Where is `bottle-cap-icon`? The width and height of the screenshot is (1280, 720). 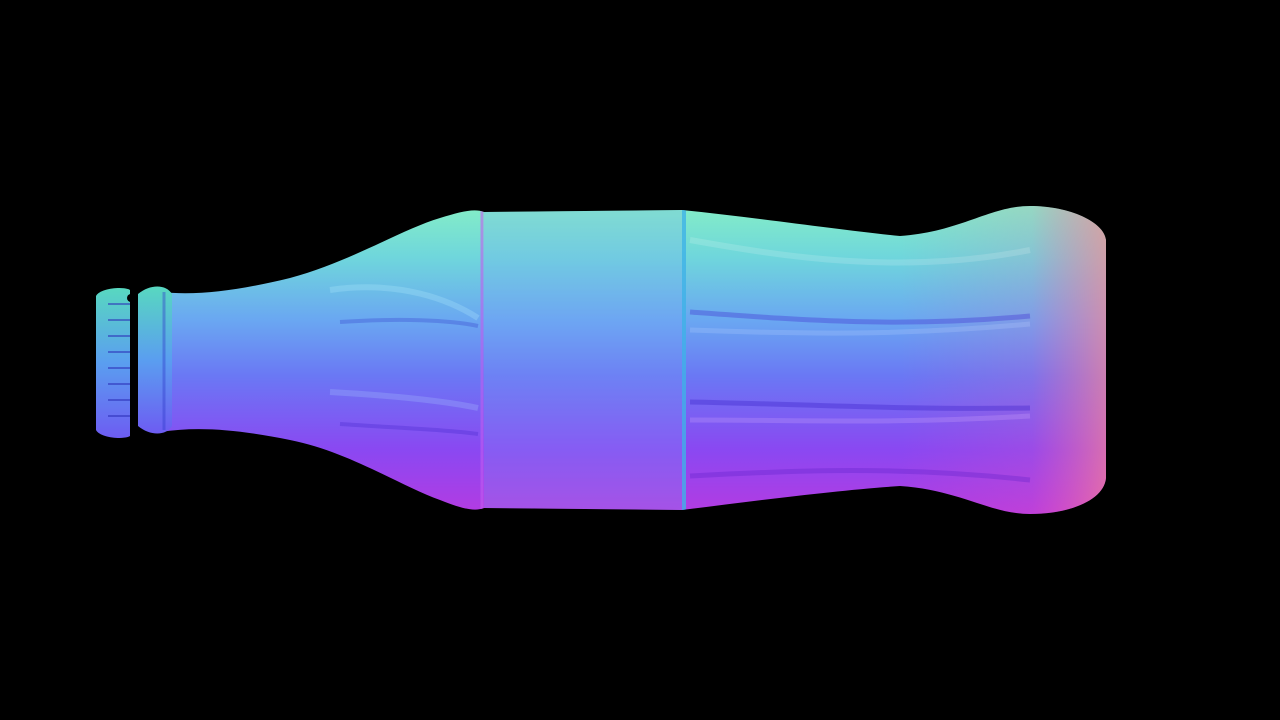
bottle-cap-icon is located at coordinates (115, 363).